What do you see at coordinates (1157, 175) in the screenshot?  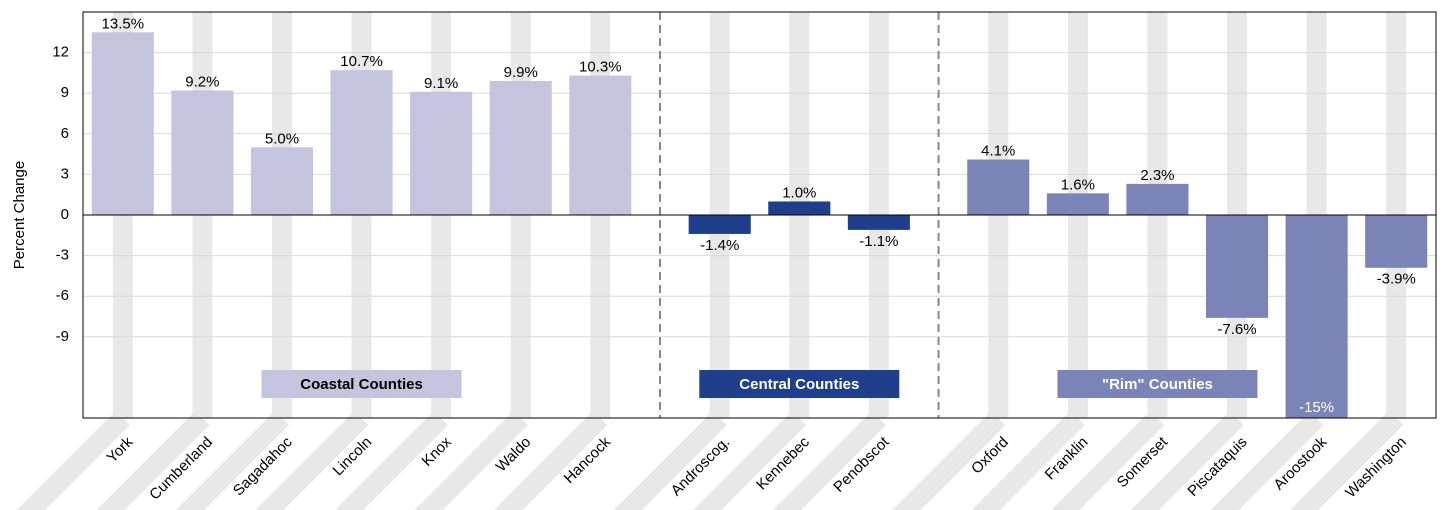 I see `value-label: 2.3%` at bounding box center [1157, 175].